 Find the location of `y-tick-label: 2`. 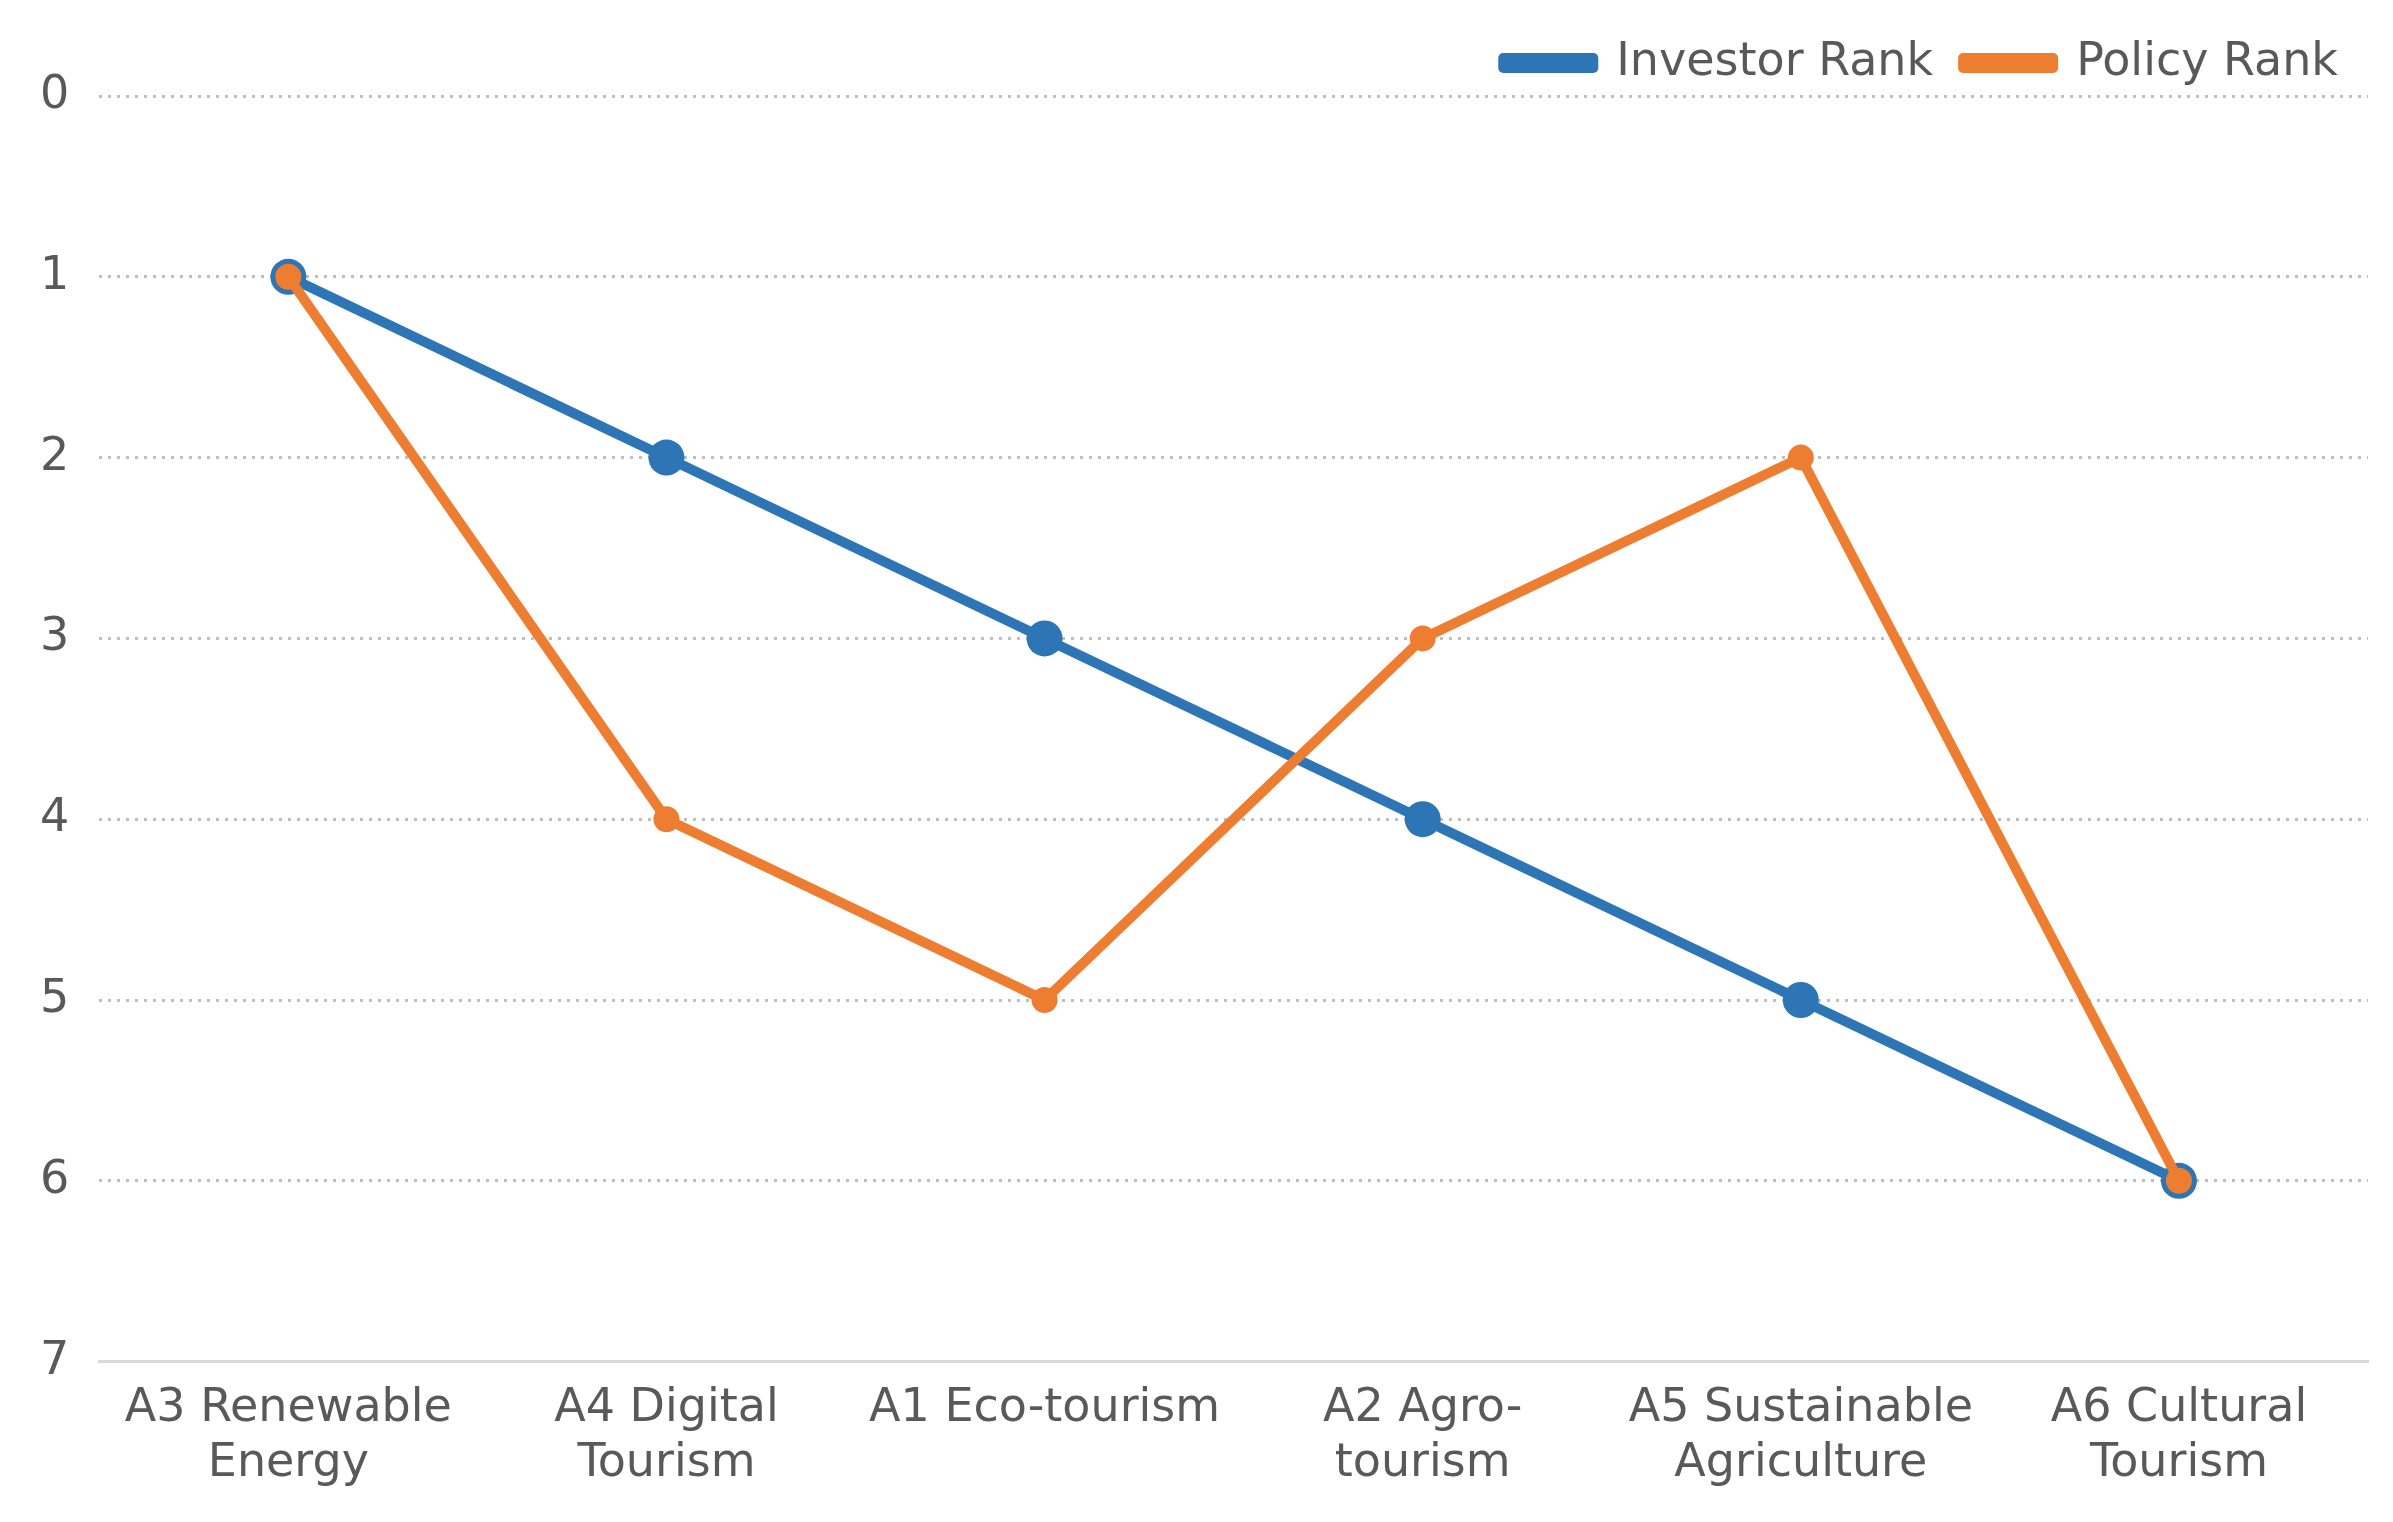

y-tick-label: 2 is located at coordinates (54, 453).